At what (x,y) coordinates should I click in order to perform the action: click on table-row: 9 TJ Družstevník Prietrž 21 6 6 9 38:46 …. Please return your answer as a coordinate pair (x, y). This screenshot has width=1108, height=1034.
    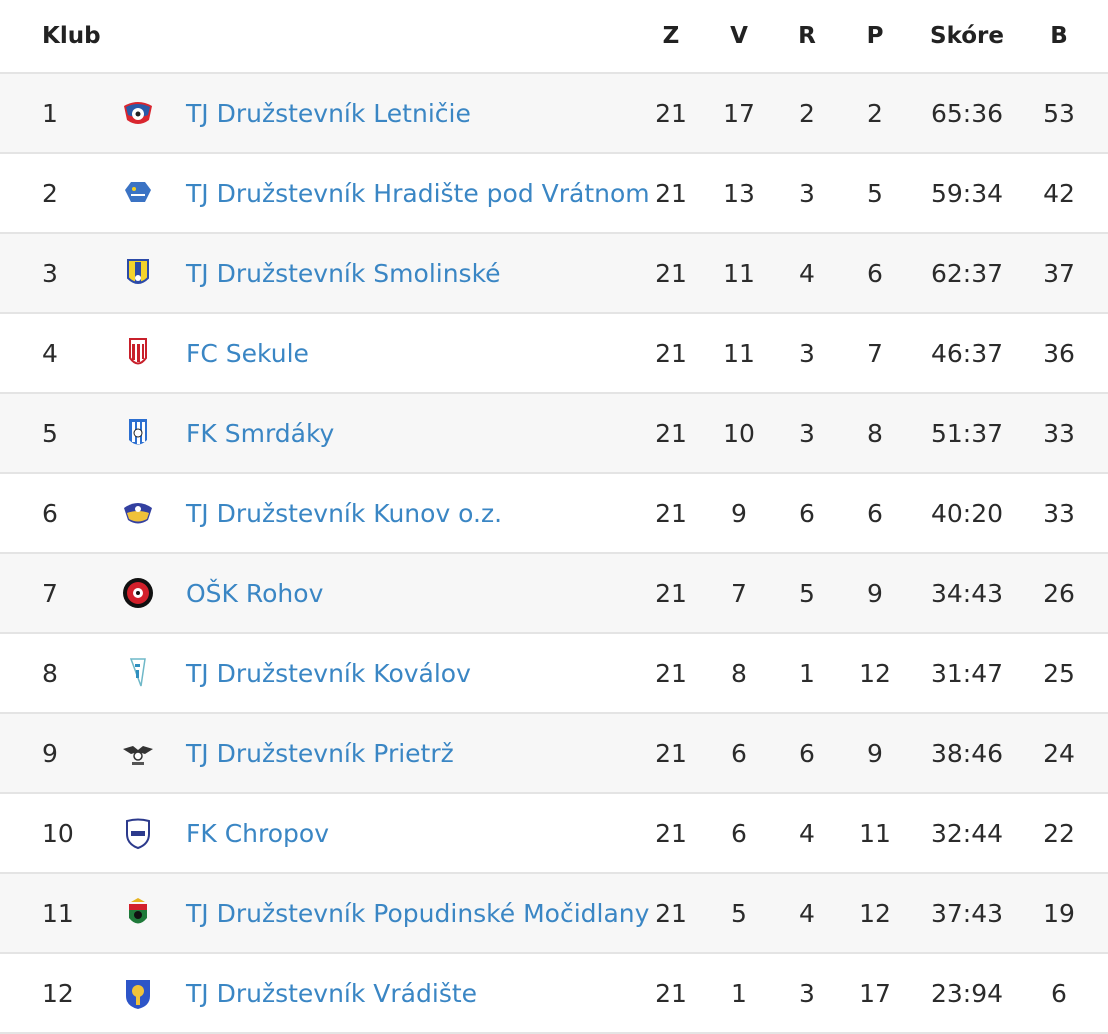
    Looking at the image, I should click on (554, 754).